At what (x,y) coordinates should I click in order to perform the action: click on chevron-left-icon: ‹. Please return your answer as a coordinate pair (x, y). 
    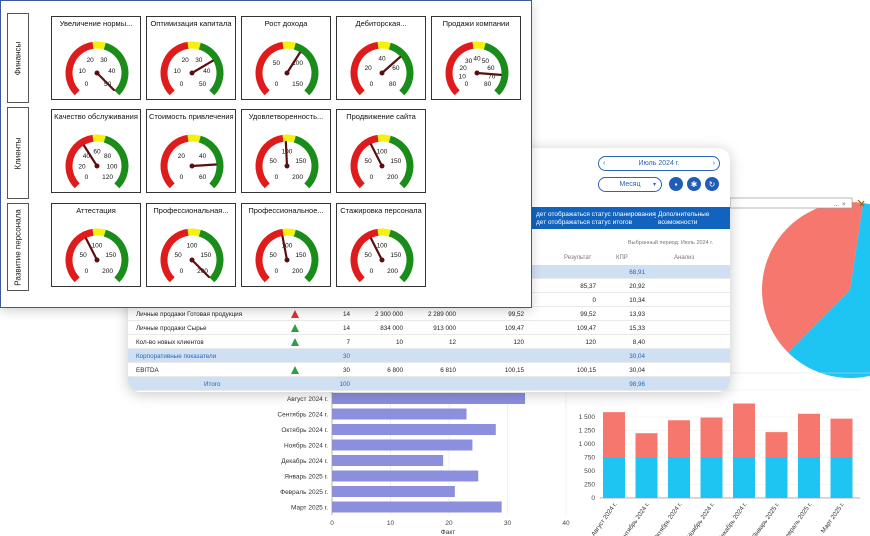
    Looking at the image, I should click on (604, 163).